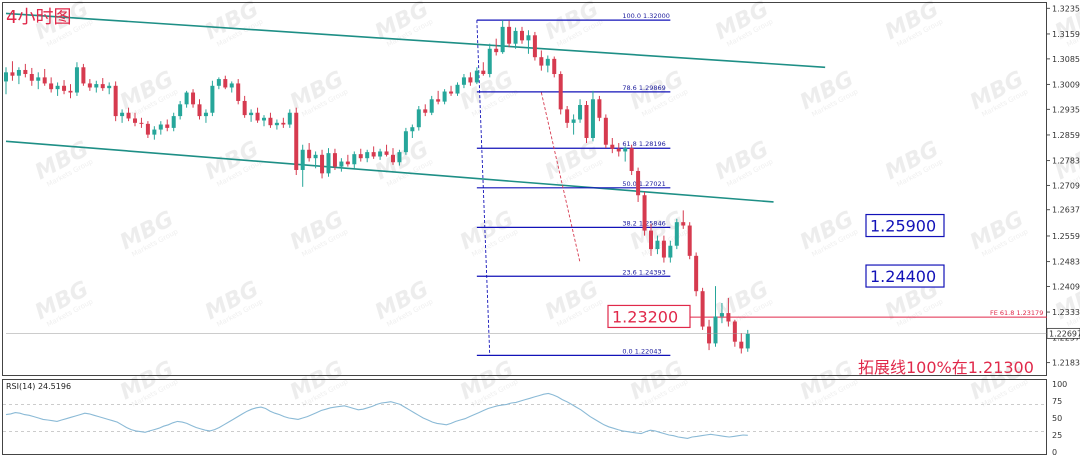  Describe the element at coordinates (1066, 161) in the screenshot. I see `price-tick-label: 1.27830` at that location.